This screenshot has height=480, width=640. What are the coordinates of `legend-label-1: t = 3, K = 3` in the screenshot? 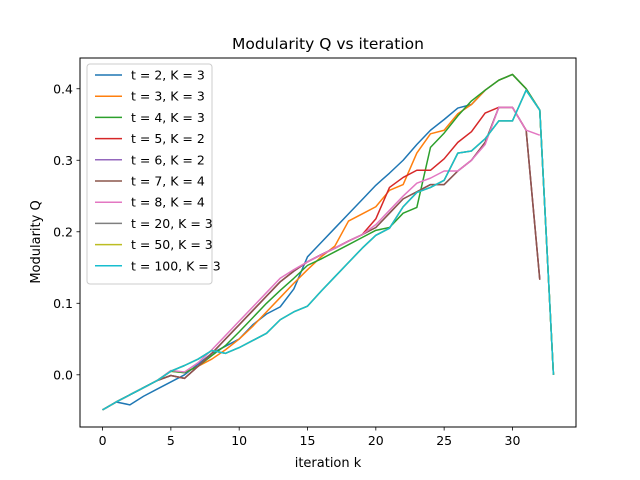 It's located at (168, 96).